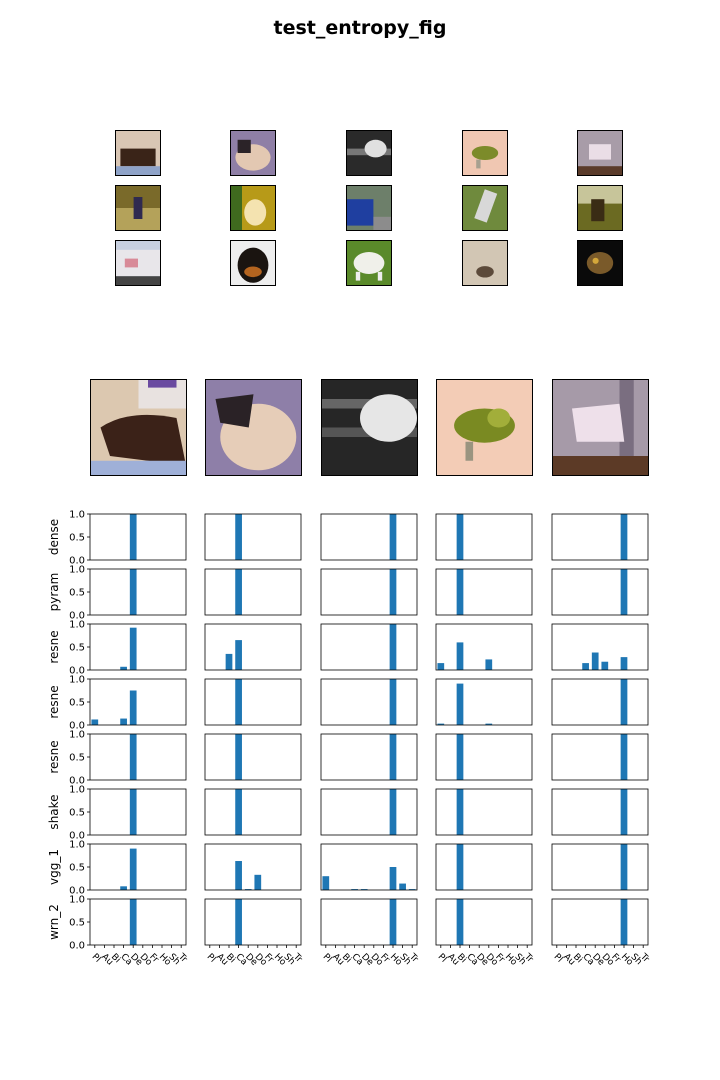 Image resolution: width=720 pixels, height=1080 pixels. What do you see at coordinates (360, 28) in the screenshot?
I see `figure-title: test_entropy_fig` at bounding box center [360, 28].